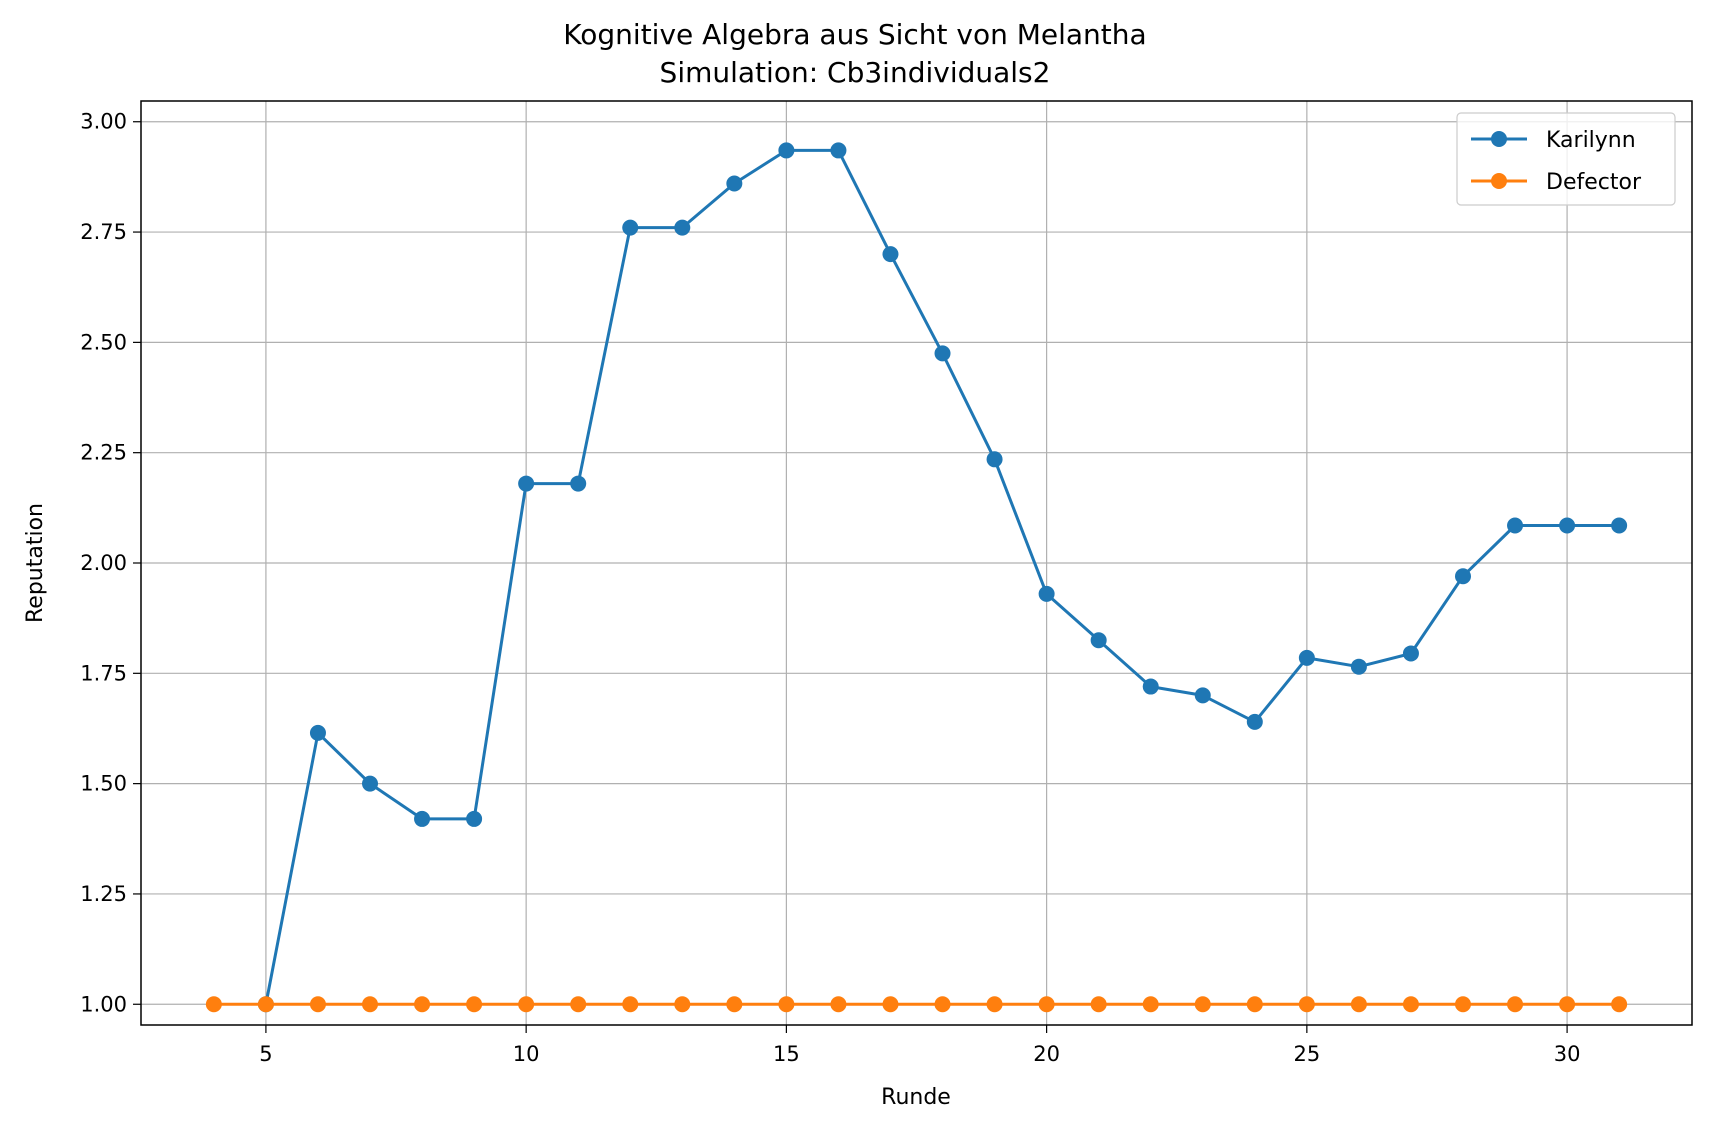 Image resolution: width=1710 pixels, height=1131 pixels. What do you see at coordinates (855, 72) in the screenshot?
I see `chart-subtitle: Simulation: Cb3individuals2` at bounding box center [855, 72].